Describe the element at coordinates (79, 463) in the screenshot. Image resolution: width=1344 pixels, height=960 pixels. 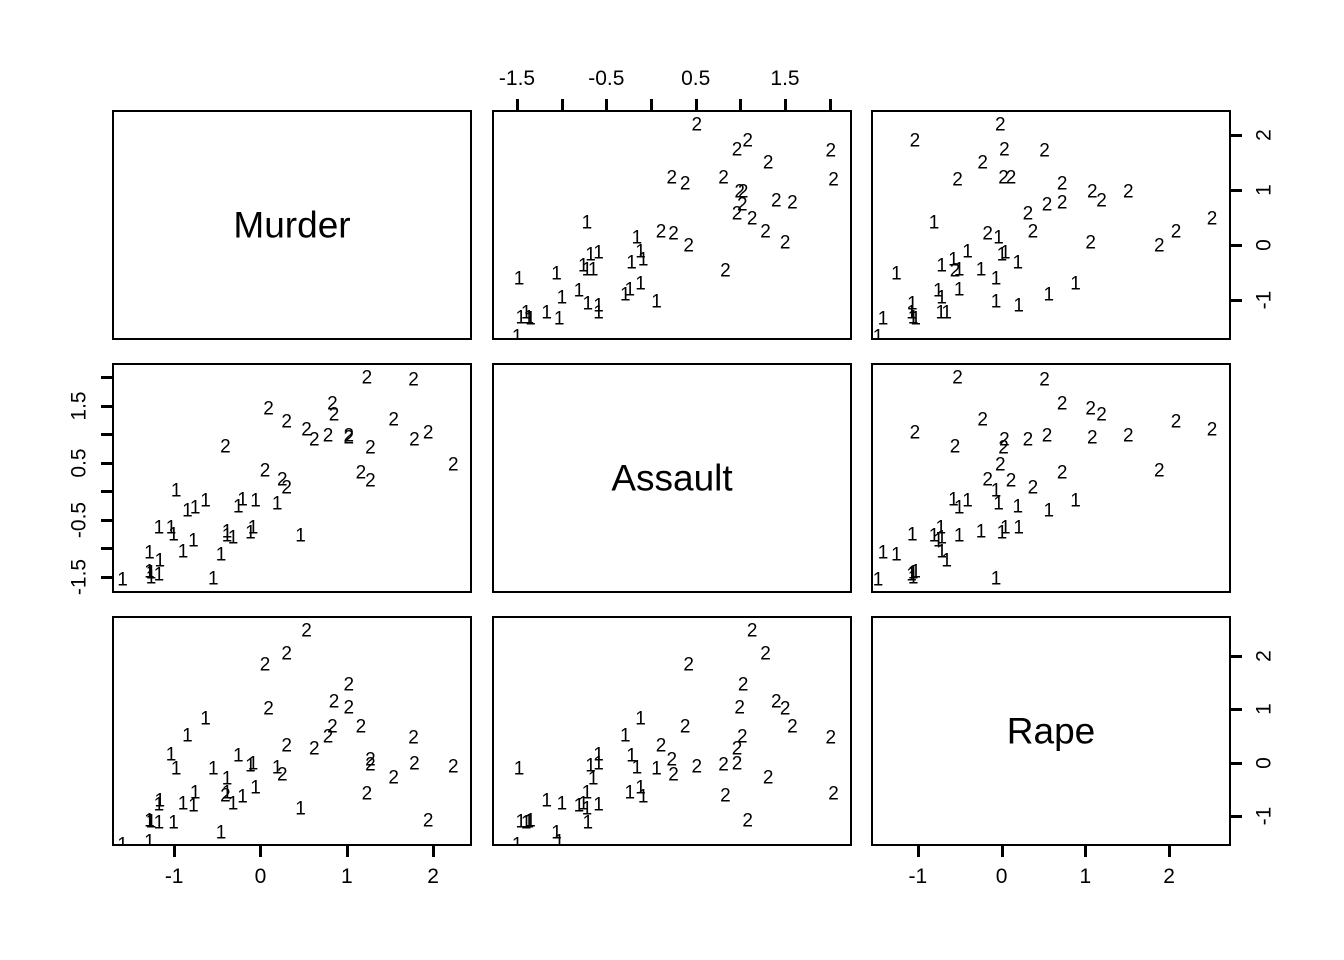
I see `axis-tick-label: 0.5` at that location.